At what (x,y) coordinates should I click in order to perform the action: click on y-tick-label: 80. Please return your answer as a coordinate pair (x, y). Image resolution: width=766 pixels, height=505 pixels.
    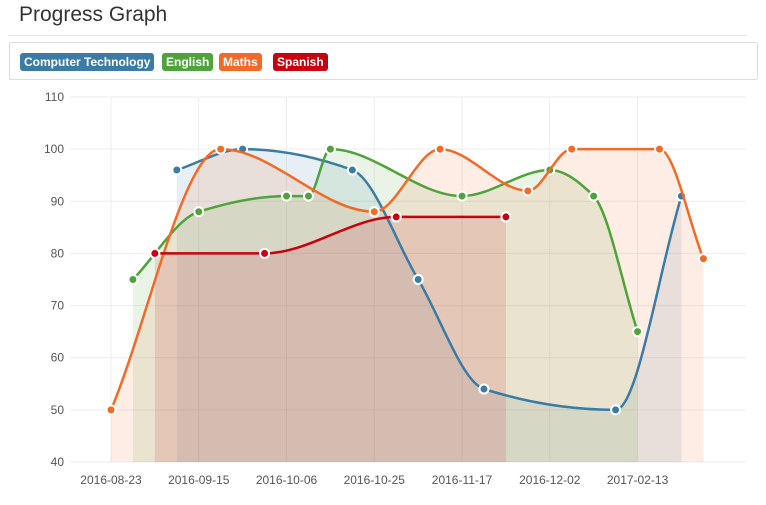
    Looking at the image, I should click on (58, 253).